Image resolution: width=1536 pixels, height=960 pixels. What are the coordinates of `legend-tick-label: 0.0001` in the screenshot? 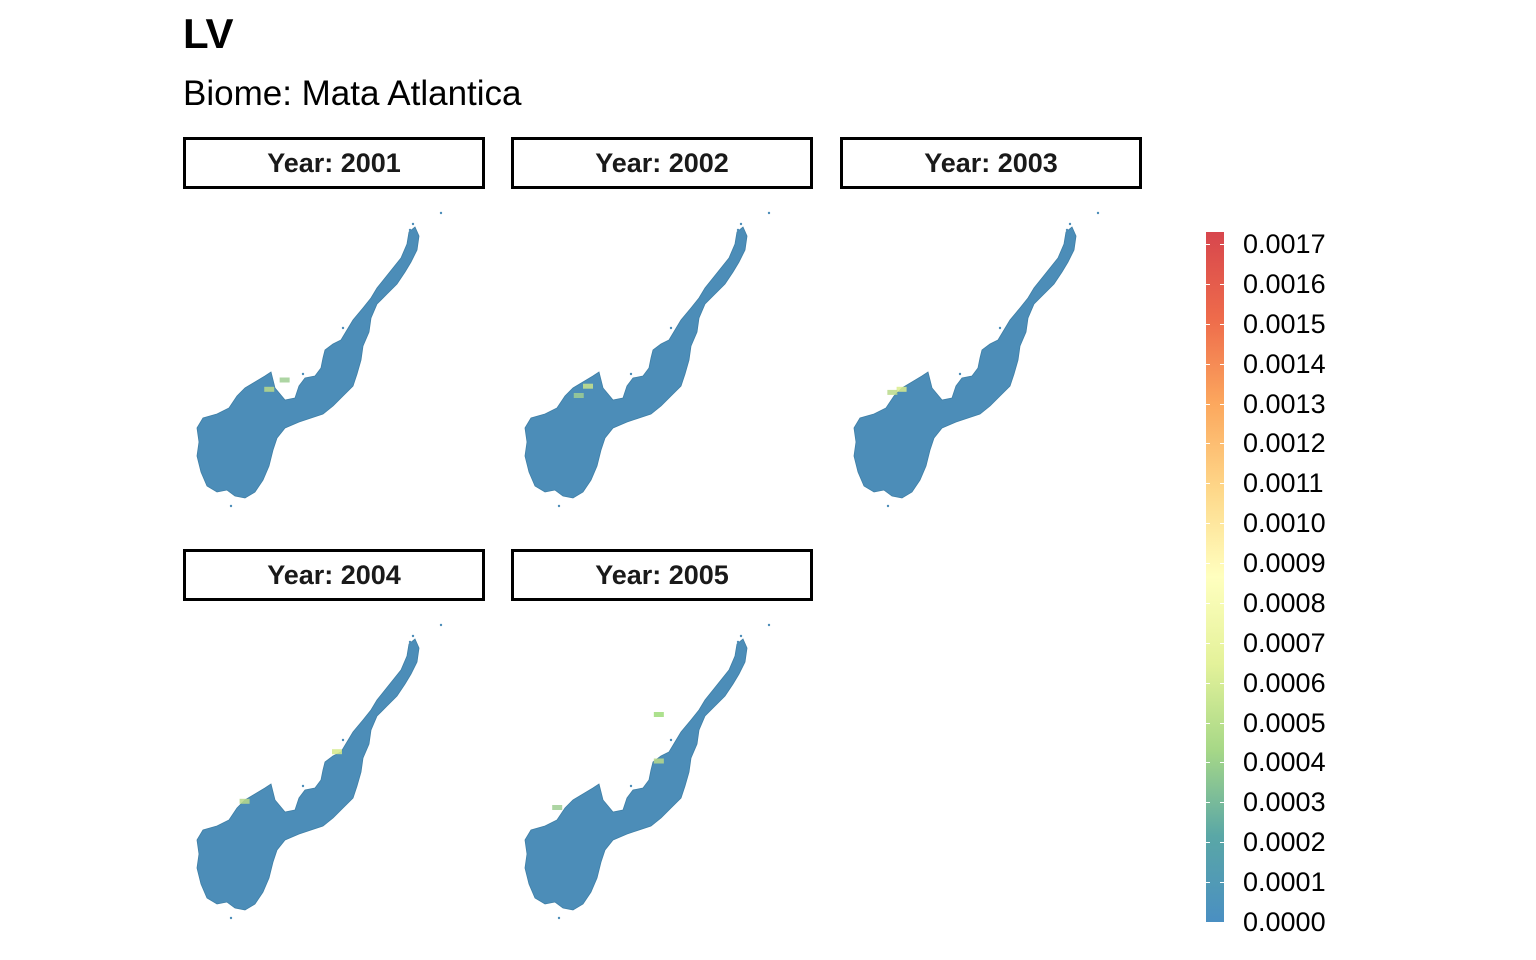 It's located at (1284, 882).